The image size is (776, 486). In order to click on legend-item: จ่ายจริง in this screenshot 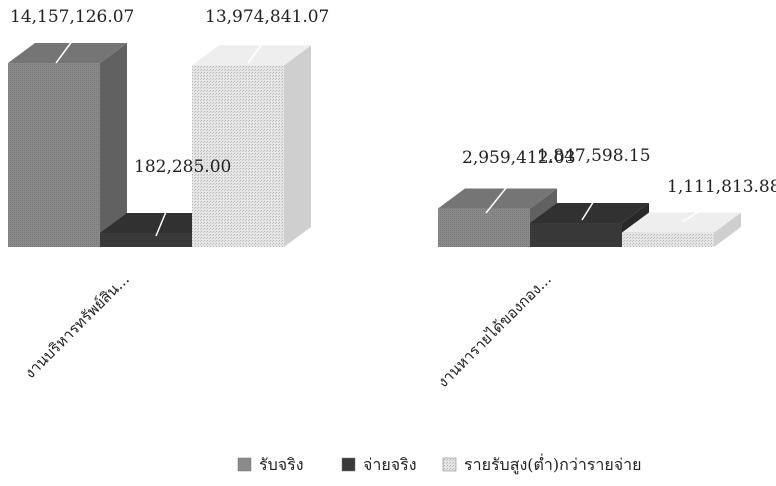, I will do `click(379, 464)`.